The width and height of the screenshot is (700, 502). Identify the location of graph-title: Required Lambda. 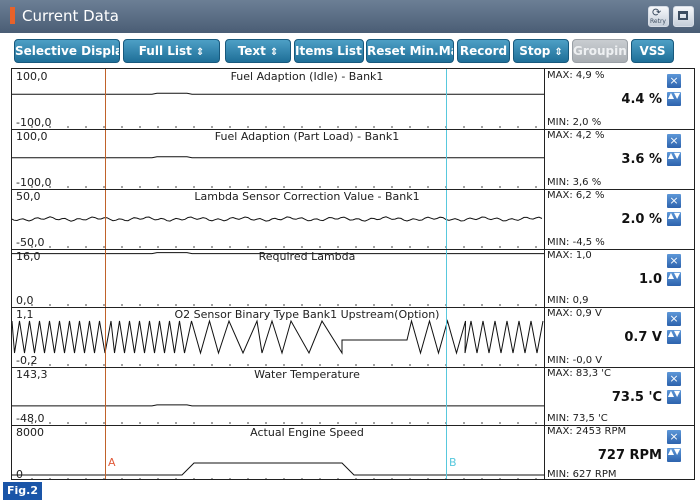
(307, 256).